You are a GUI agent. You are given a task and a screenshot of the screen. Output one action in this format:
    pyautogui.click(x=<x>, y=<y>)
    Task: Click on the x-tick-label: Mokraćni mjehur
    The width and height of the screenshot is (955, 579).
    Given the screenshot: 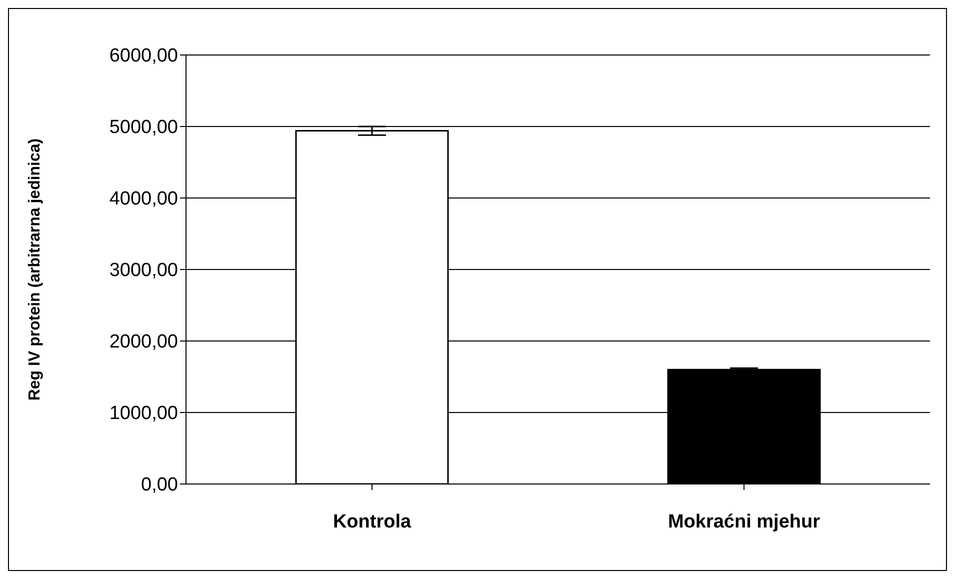 What is the action you would take?
    pyautogui.click(x=744, y=521)
    